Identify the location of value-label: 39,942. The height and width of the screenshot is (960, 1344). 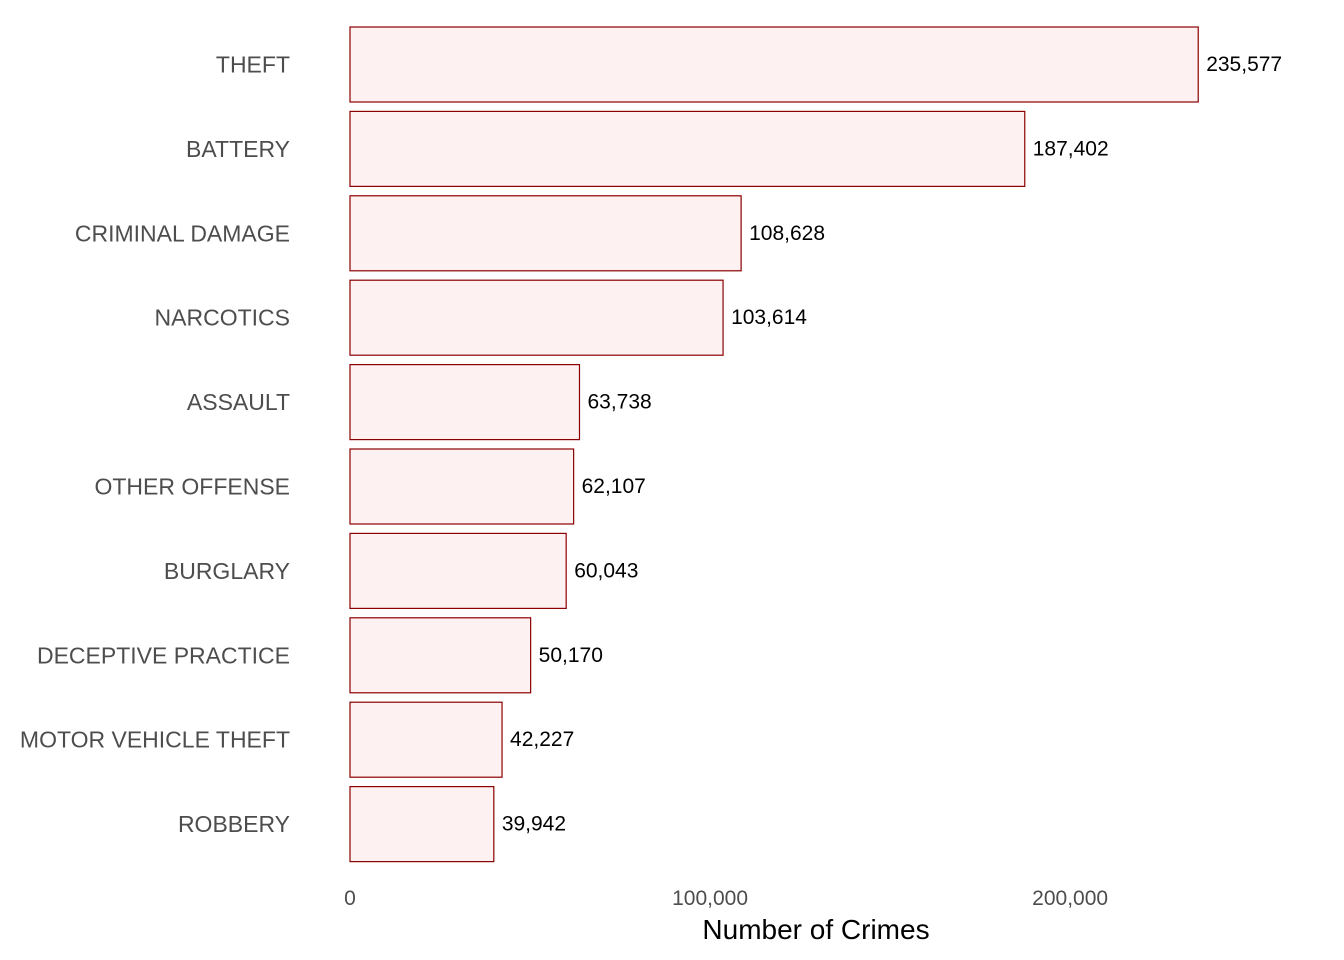
(534, 824).